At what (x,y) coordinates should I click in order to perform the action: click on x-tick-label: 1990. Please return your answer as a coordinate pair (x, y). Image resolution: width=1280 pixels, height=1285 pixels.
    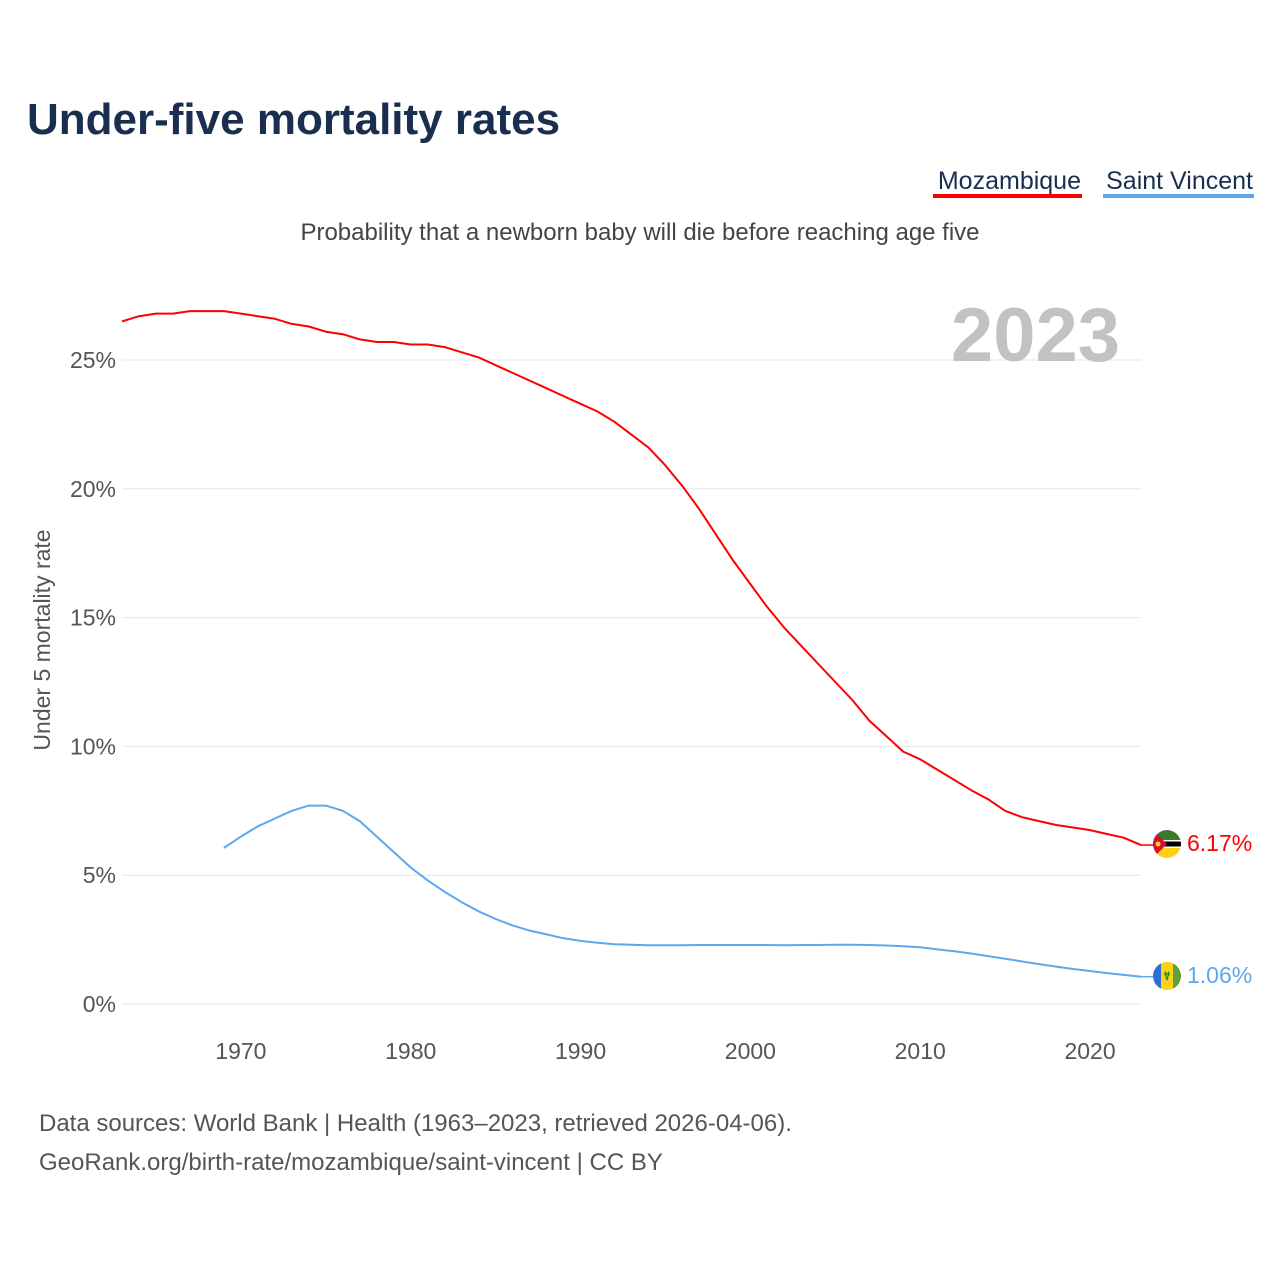
    Looking at the image, I should click on (580, 1051).